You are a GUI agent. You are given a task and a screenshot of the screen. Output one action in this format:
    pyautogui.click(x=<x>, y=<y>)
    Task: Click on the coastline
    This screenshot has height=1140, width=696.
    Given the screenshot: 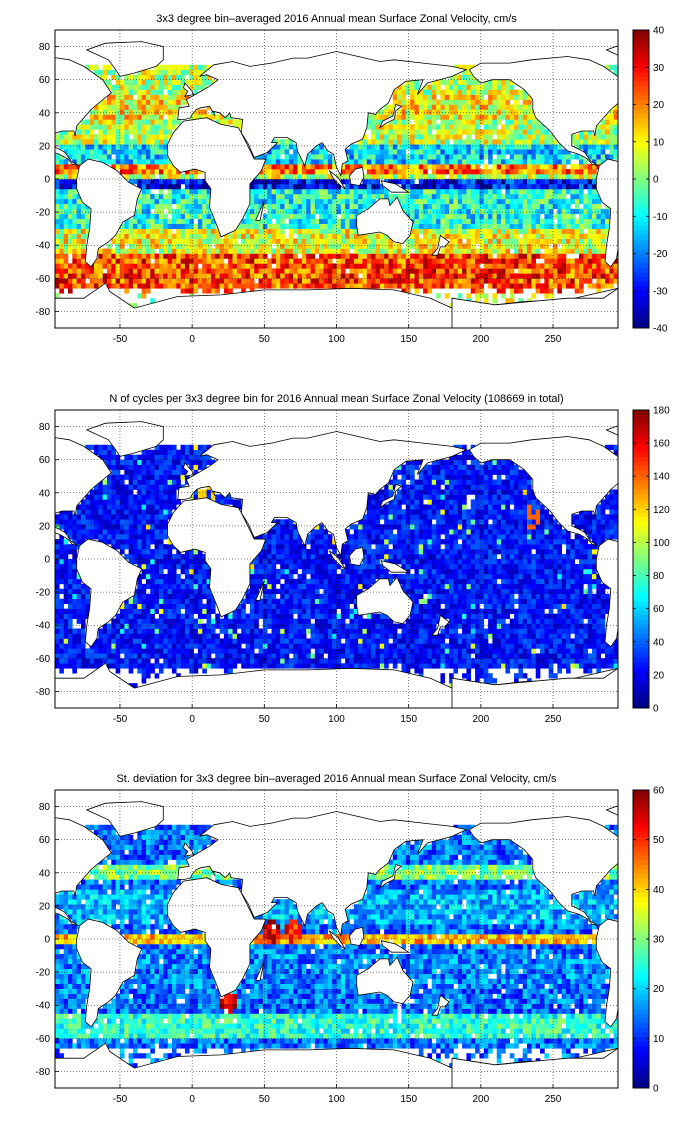 What is the action you would take?
    pyautogui.click(x=357, y=176)
    